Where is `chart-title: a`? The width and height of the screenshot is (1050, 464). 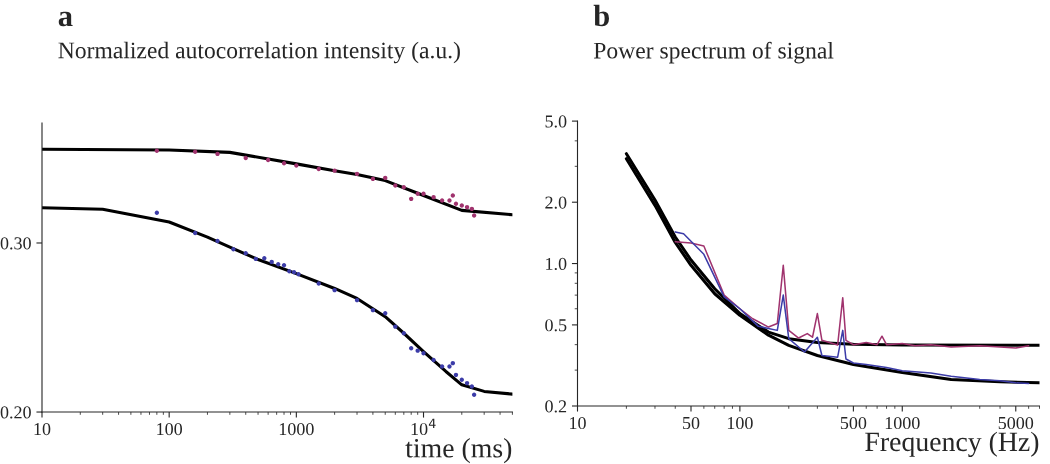
chart-title: a is located at coordinates (65, 19).